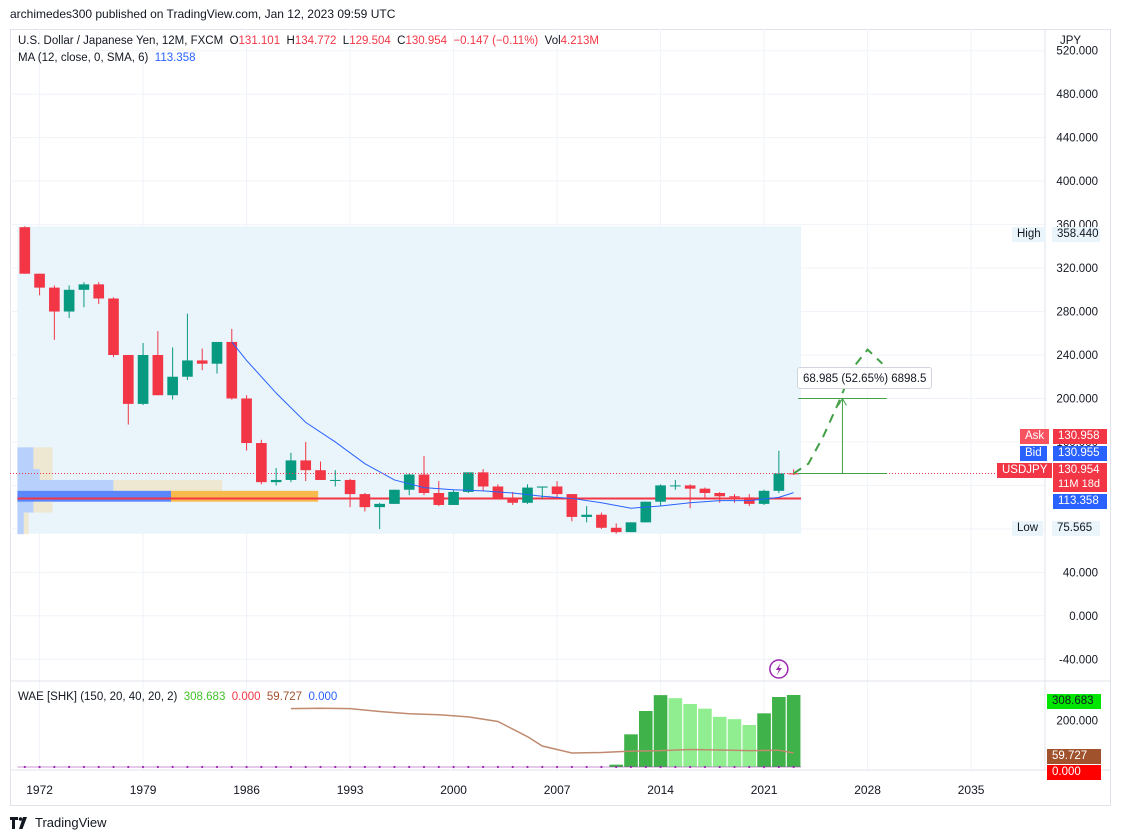  I want to click on wae-value-1: 308.683, so click(204, 697).